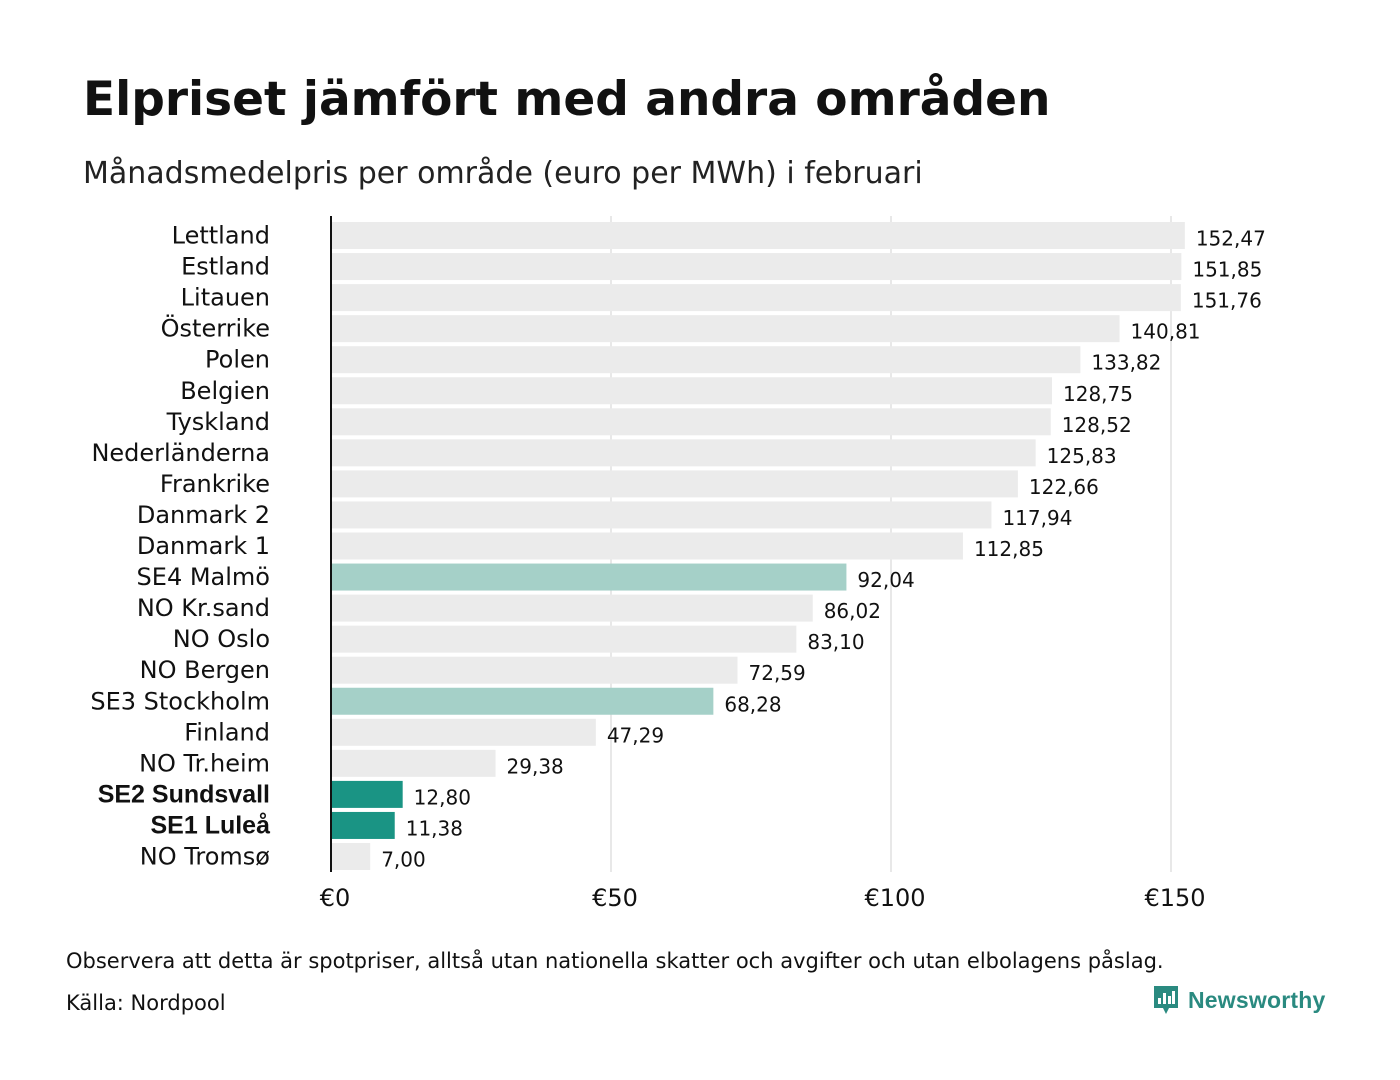 Image resolution: width=1400 pixels, height=1080 pixels. What do you see at coordinates (335, 898) in the screenshot?
I see `x-tick-label: €0` at bounding box center [335, 898].